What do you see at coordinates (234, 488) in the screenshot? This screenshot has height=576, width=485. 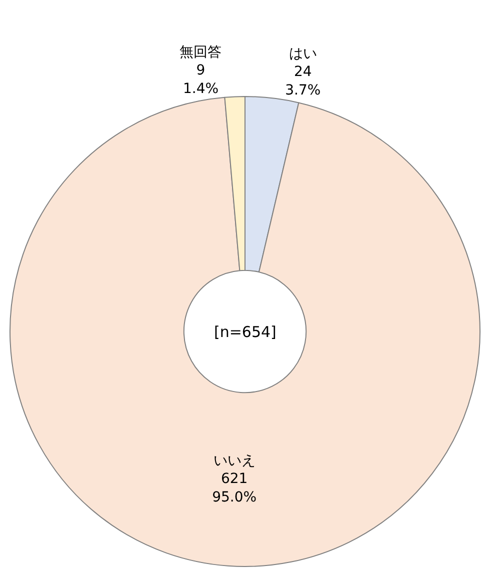 I see `data-label: 621 95.0%` at bounding box center [234, 488].